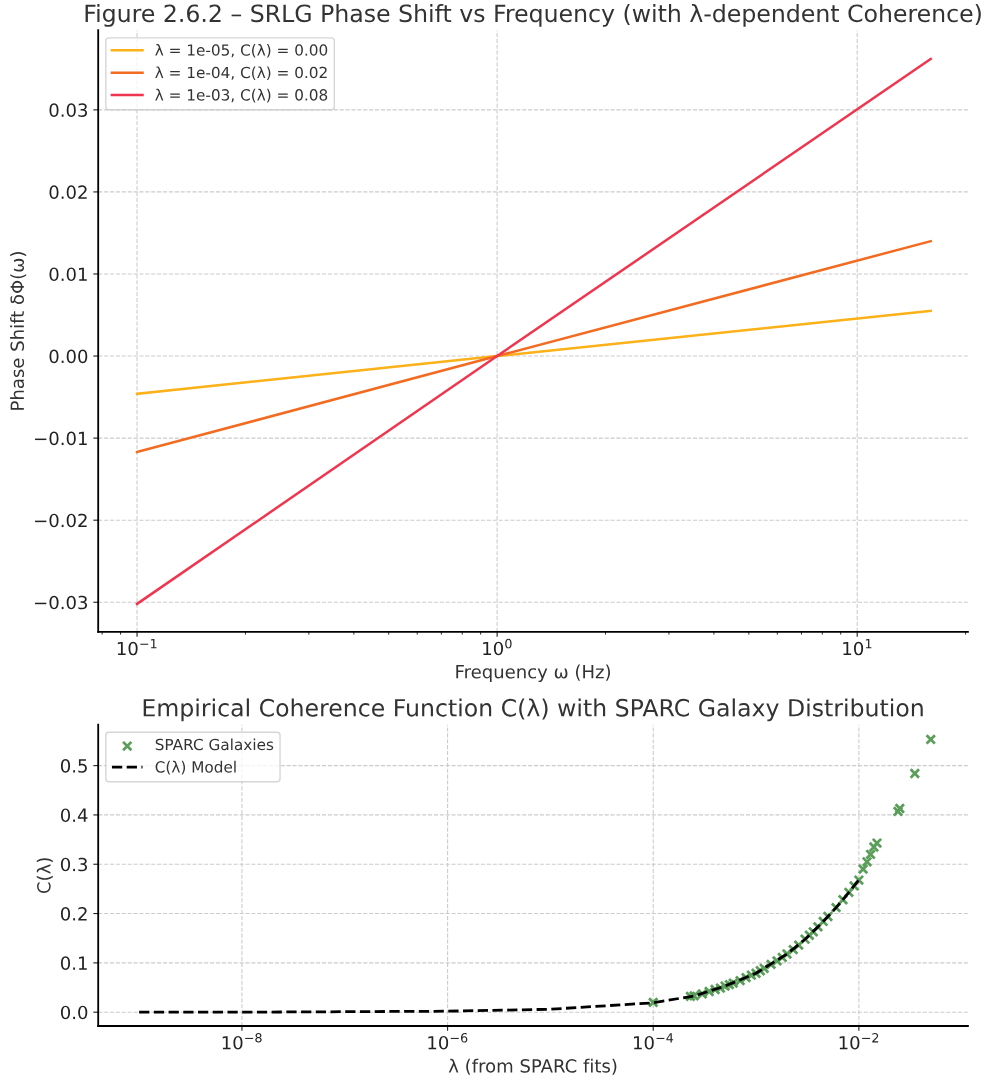 Image resolution: width=1002 pixels, height=1080 pixels. What do you see at coordinates (74, 864) in the screenshot?
I see `y-tick-label: 0.3` at bounding box center [74, 864].